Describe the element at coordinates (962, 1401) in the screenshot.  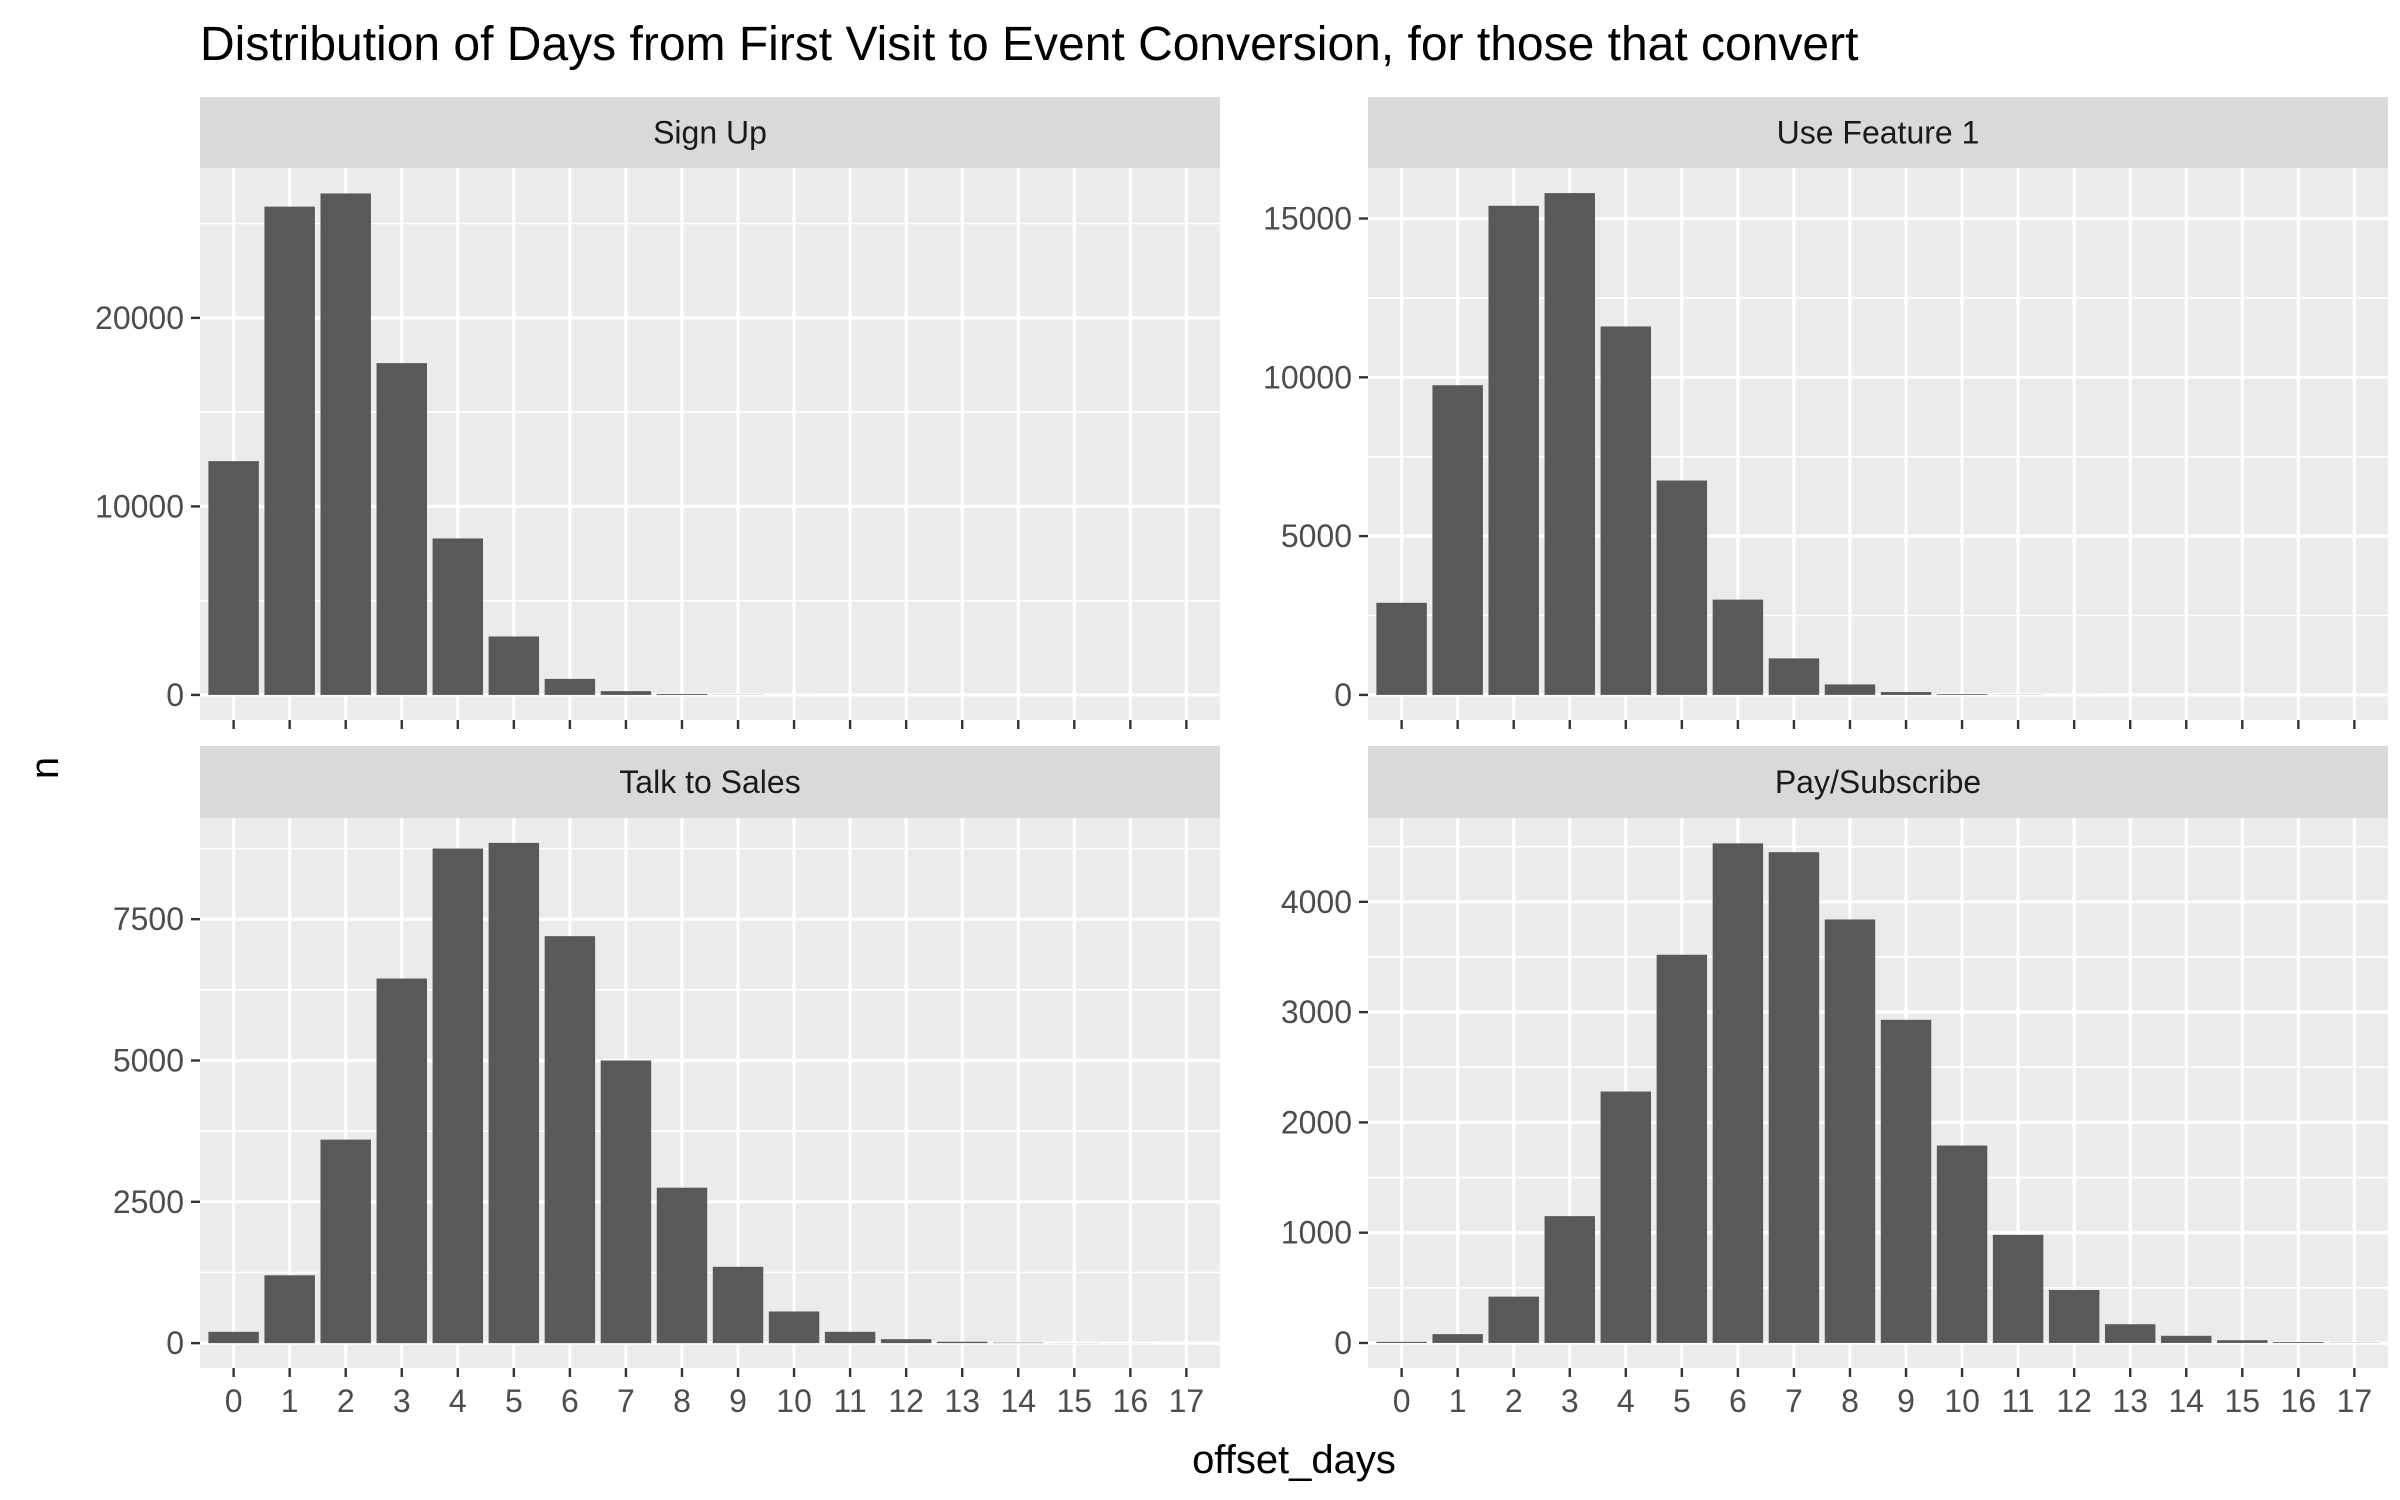
I see `x-tick-label: 13` at that location.